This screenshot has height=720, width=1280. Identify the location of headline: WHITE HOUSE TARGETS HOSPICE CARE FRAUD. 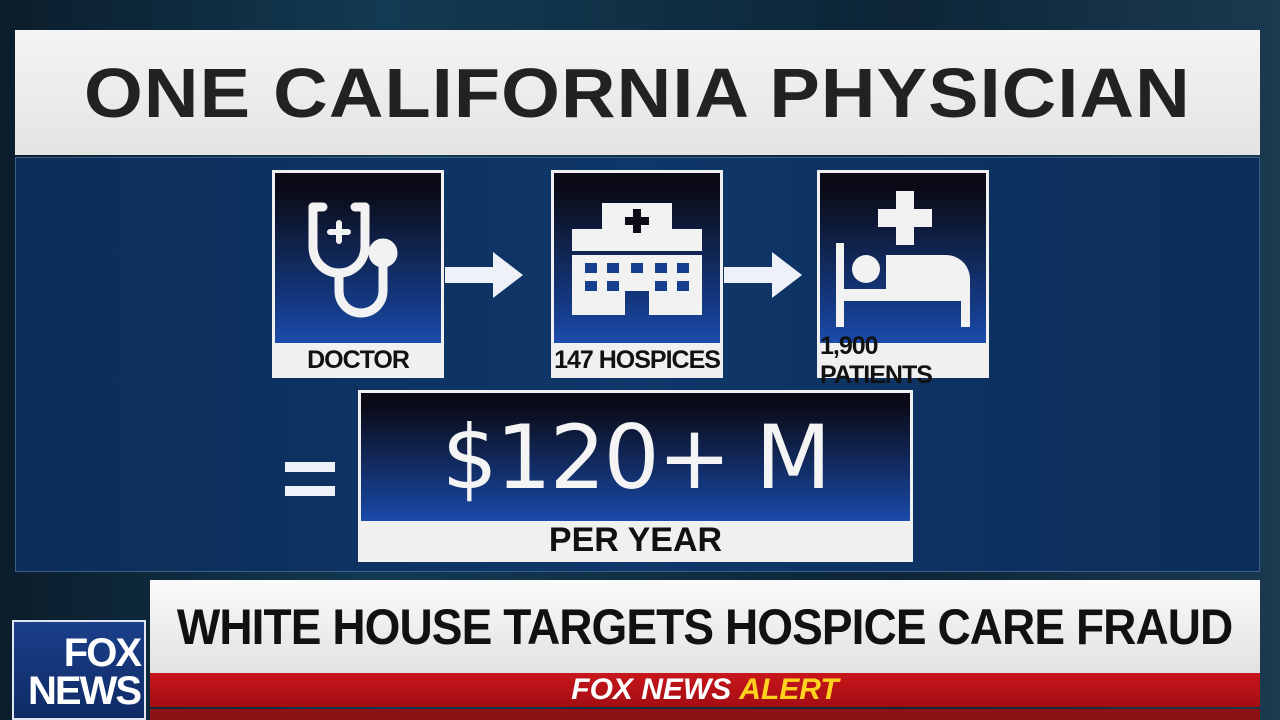
(705, 626).